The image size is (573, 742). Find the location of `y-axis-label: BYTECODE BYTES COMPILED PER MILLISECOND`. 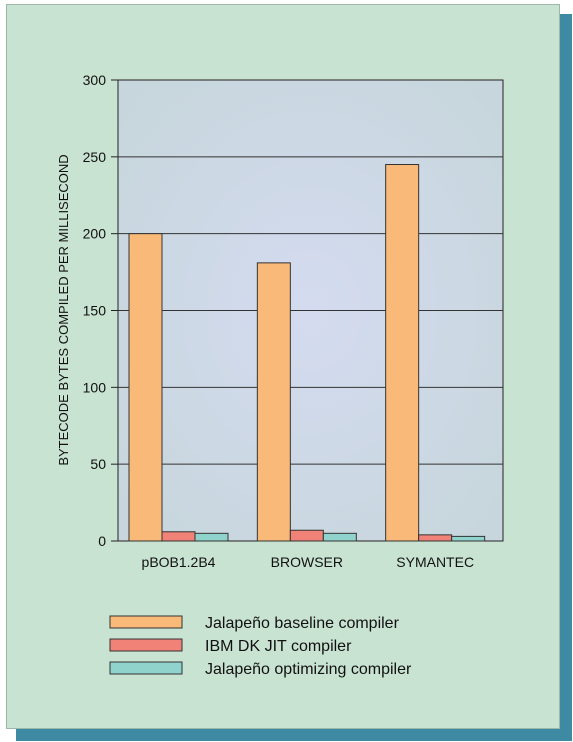

y-axis-label: BYTECODE BYTES COMPILED PER MILLISECOND is located at coordinates (63, 309).